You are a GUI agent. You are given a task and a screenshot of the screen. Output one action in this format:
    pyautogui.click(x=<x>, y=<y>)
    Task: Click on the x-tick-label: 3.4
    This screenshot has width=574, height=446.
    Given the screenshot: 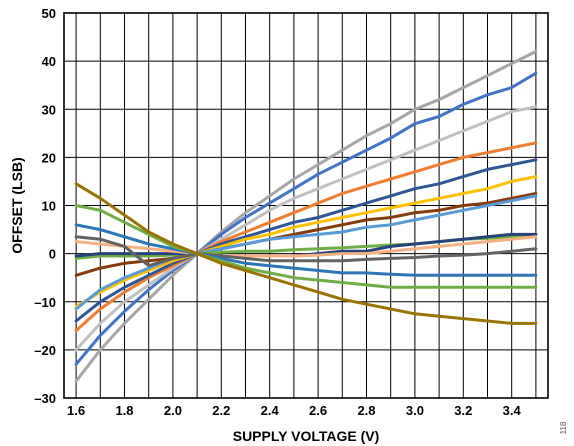 What is the action you would take?
    pyautogui.click(x=512, y=410)
    